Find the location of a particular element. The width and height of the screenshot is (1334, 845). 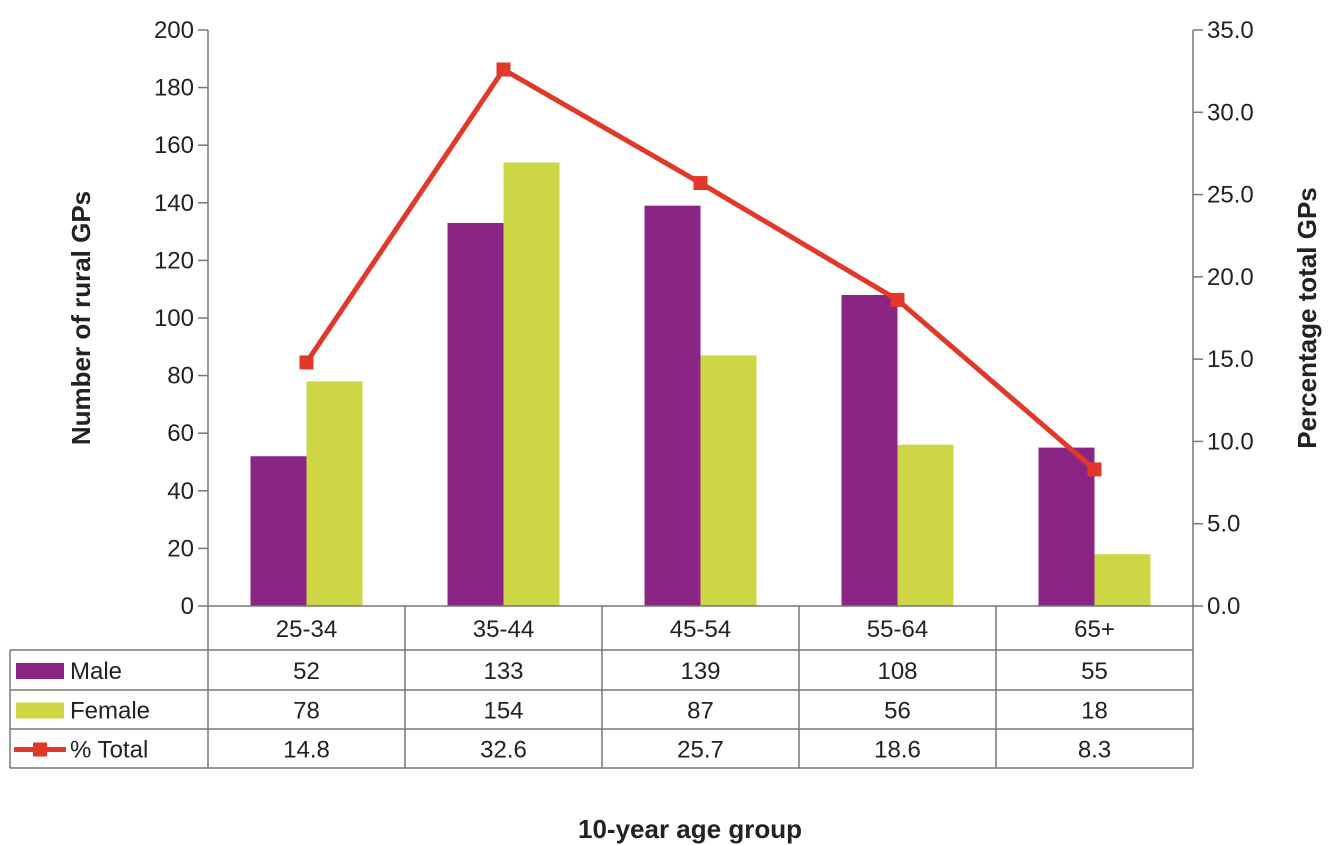

category-label: 65+ is located at coordinates (1094, 629).